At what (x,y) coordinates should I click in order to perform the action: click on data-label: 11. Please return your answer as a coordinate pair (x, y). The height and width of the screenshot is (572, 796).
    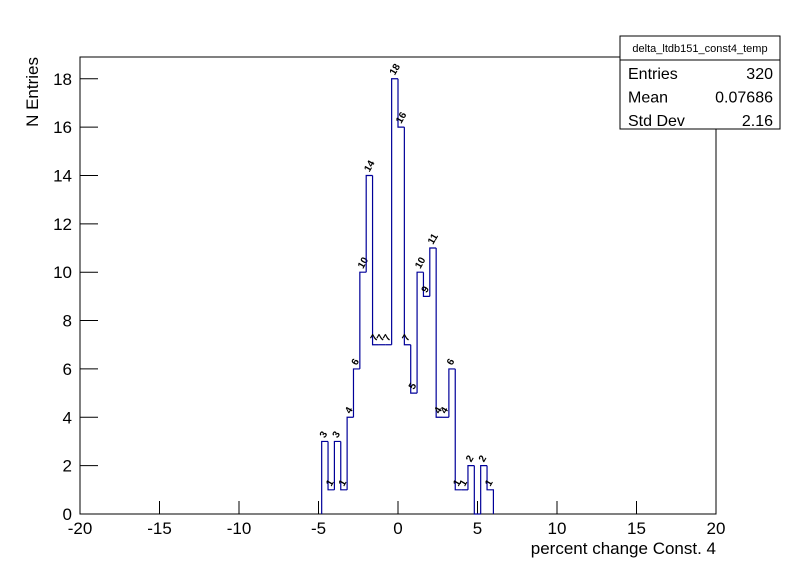
    Looking at the image, I should click on (433, 238).